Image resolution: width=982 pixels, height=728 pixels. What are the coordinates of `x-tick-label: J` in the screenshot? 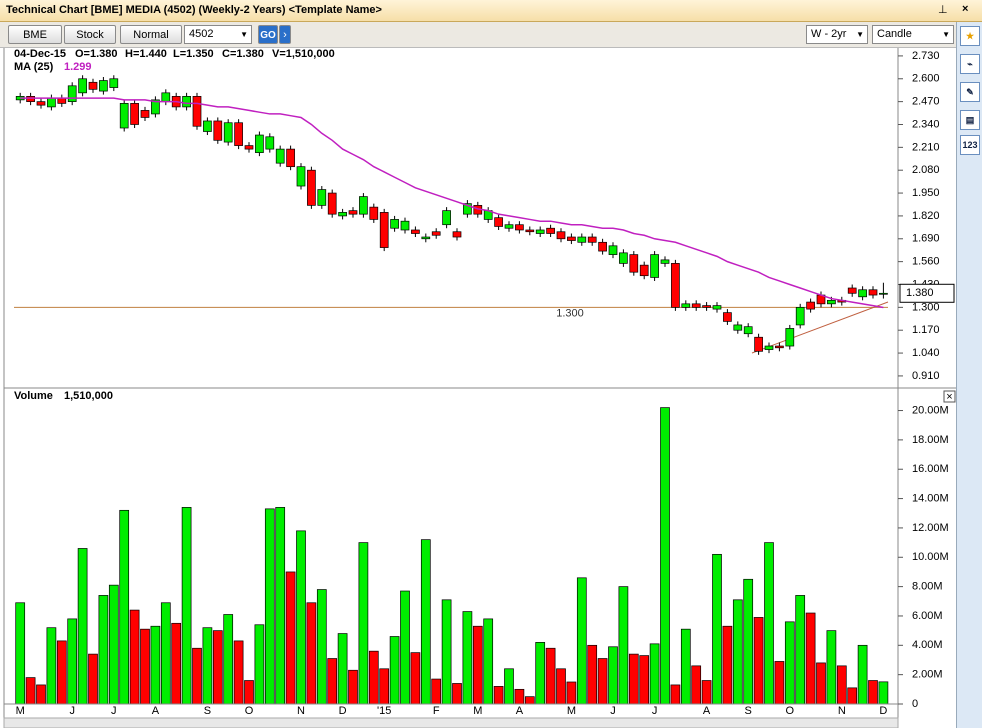 It's located at (655, 711).